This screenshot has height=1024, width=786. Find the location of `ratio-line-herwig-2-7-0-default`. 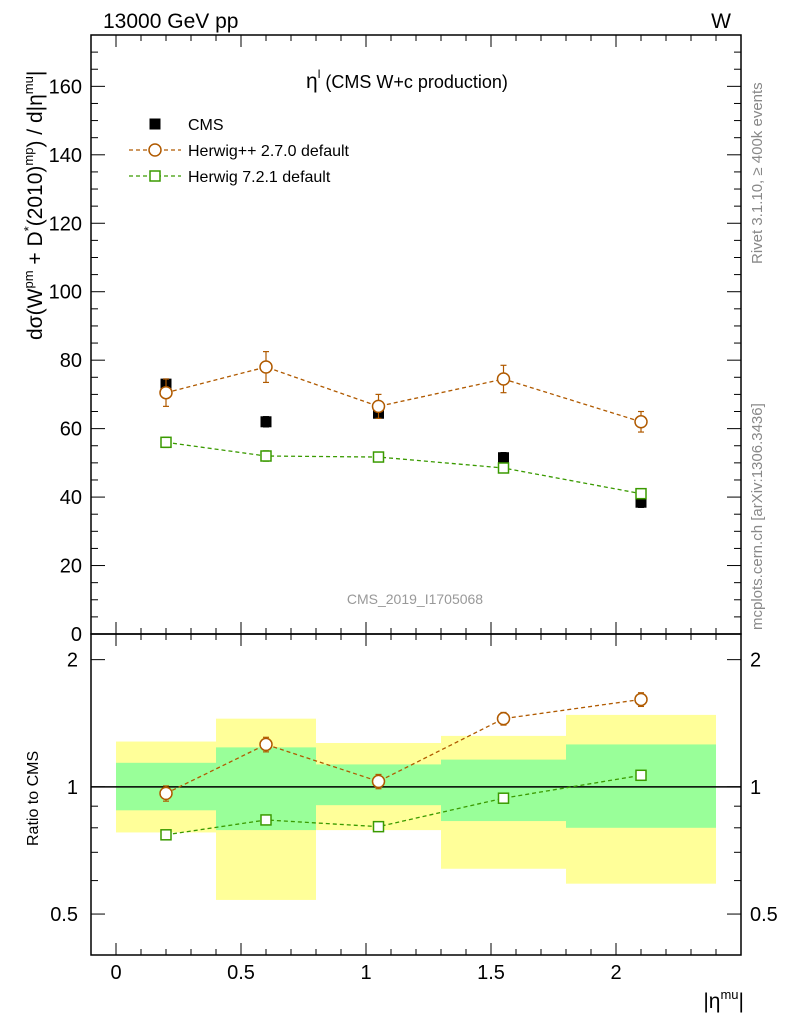

ratio-line-herwig-2-7-0-default is located at coordinates (403, 746).